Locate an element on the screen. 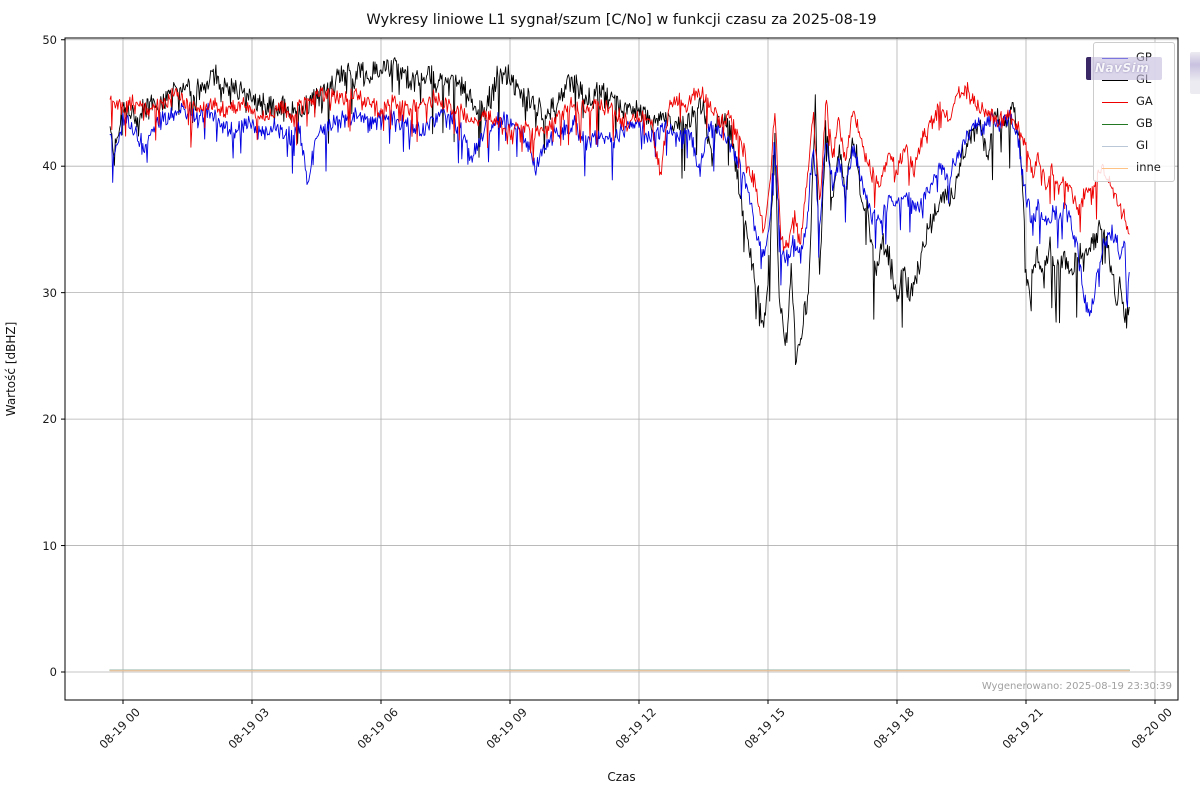 This screenshot has width=1200, height=800. legend-label-GB: GB is located at coordinates (1144, 123).